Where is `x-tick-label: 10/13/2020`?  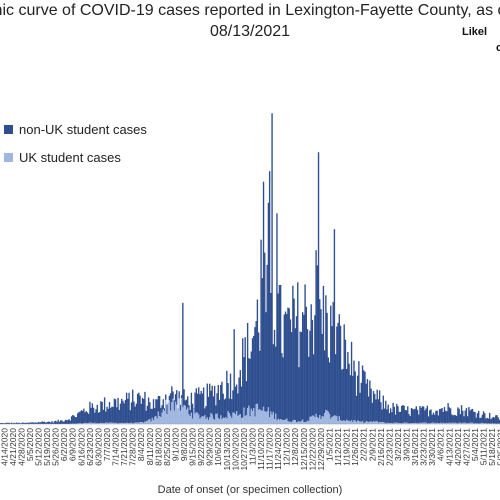
x-tick-label: 10/13/2020 is located at coordinates (227, 449).